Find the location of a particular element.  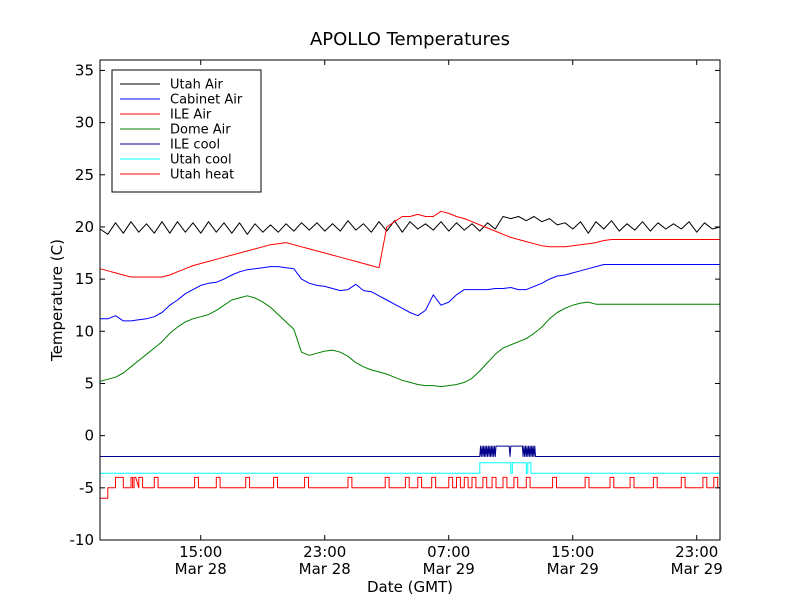

series-line-ile-cool is located at coordinates (410, 451).